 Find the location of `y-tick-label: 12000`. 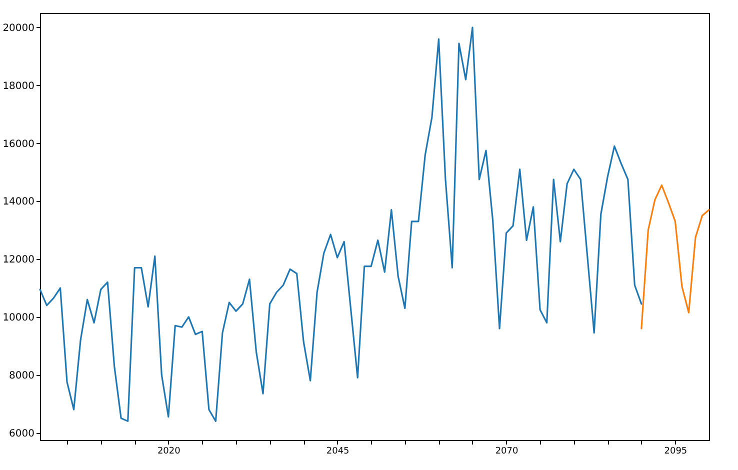

y-tick-label: 12000 is located at coordinates (18, 260).